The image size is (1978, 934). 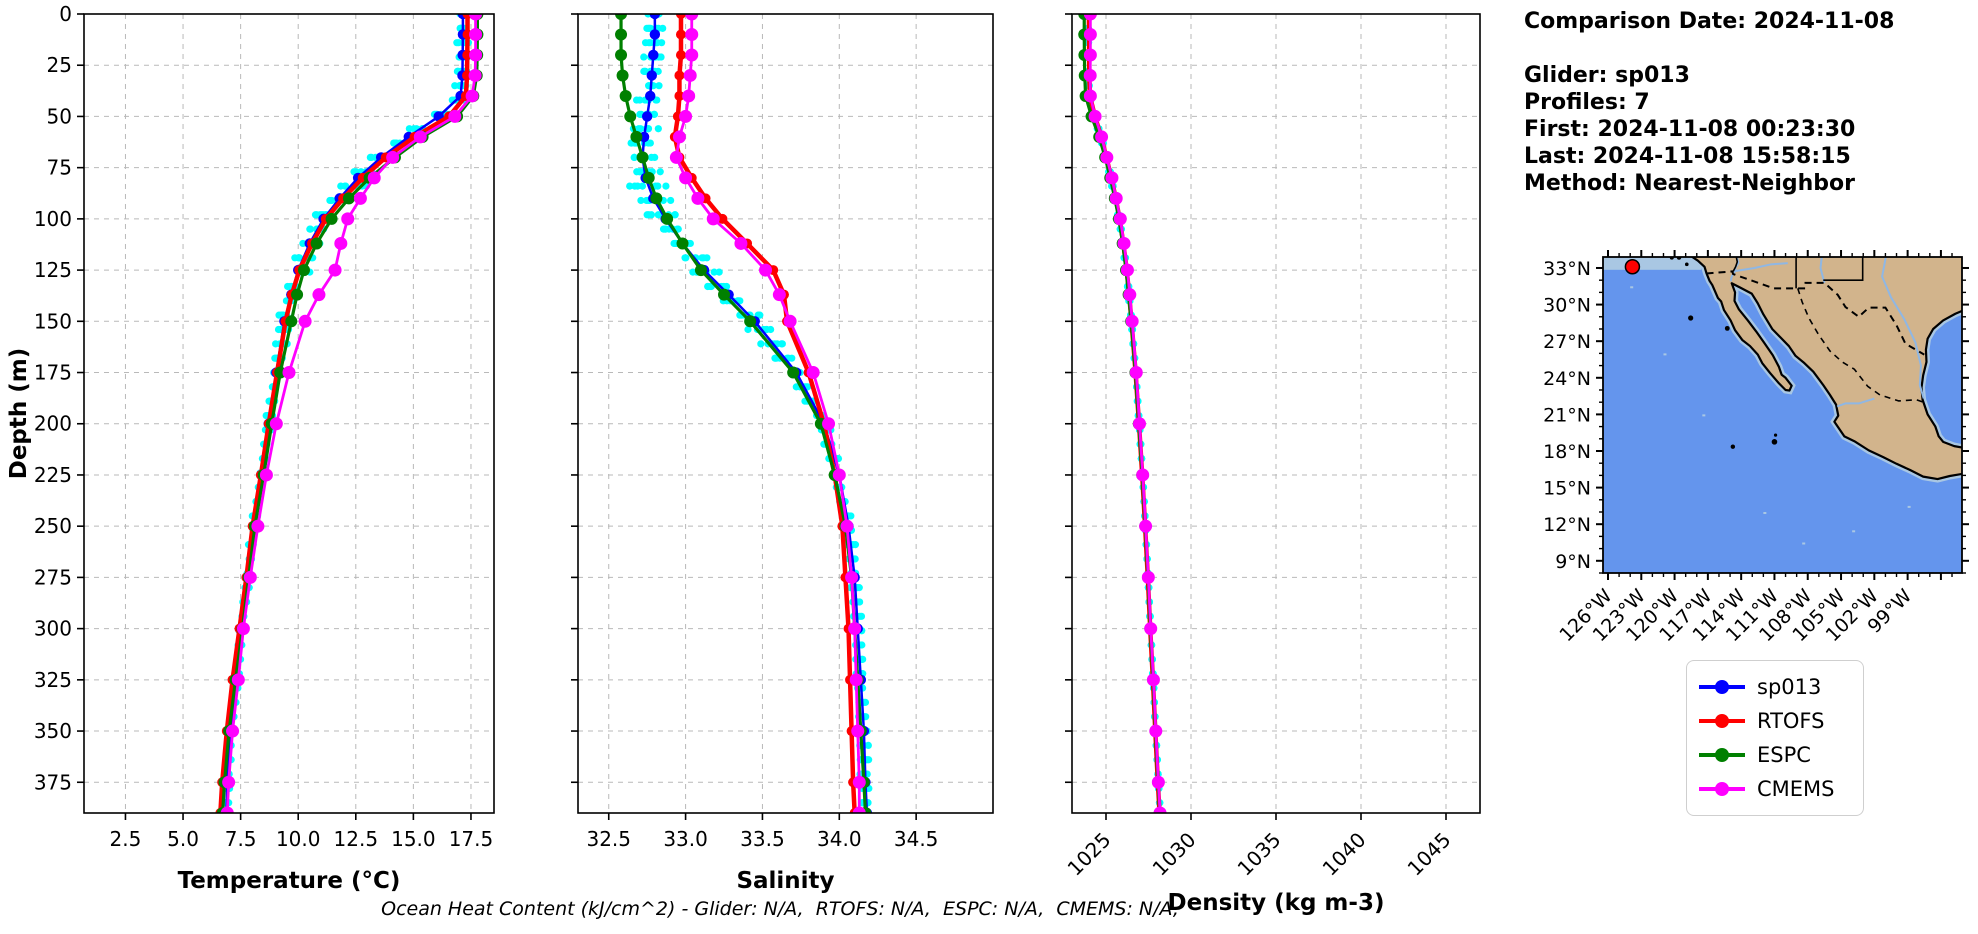 What do you see at coordinates (126, 839) in the screenshot?
I see `svg-text: 2.5` at bounding box center [126, 839].